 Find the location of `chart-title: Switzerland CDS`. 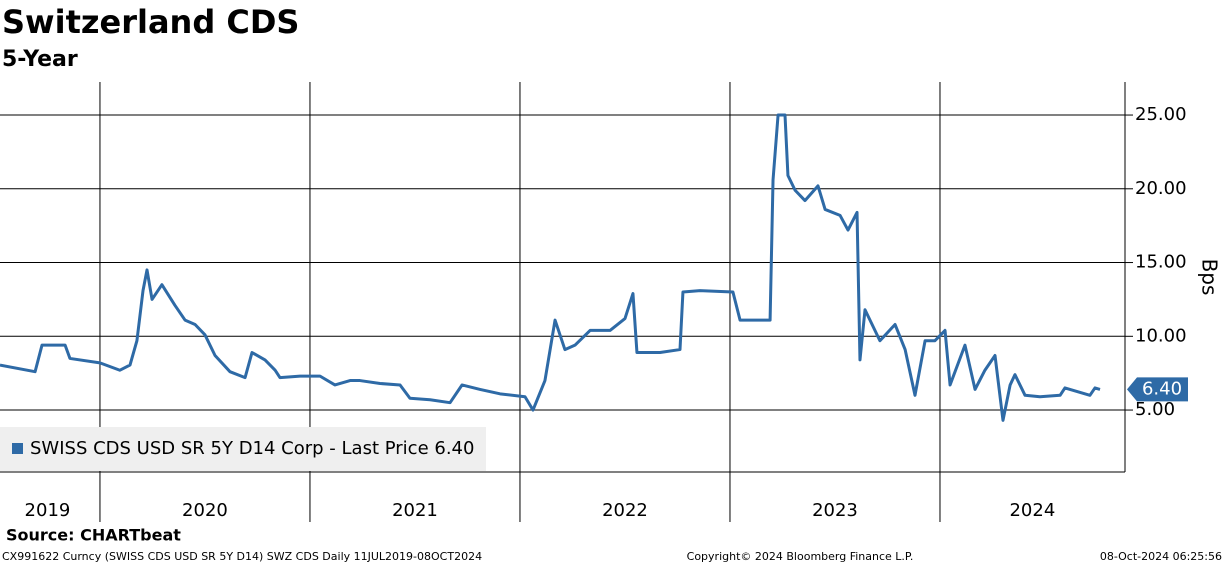

chart-title: Switzerland CDS is located at coordinates (150, 22).